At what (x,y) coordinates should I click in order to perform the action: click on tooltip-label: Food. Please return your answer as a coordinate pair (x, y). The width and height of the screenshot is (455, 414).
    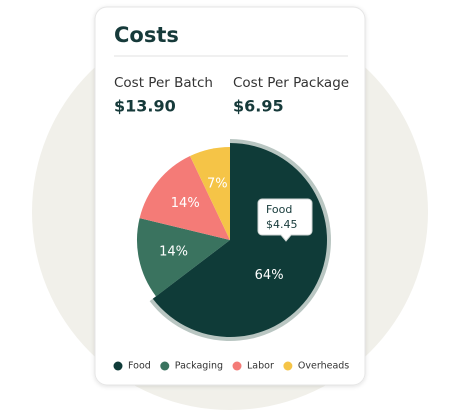
    Looking at the image, I should click on (279, 209).